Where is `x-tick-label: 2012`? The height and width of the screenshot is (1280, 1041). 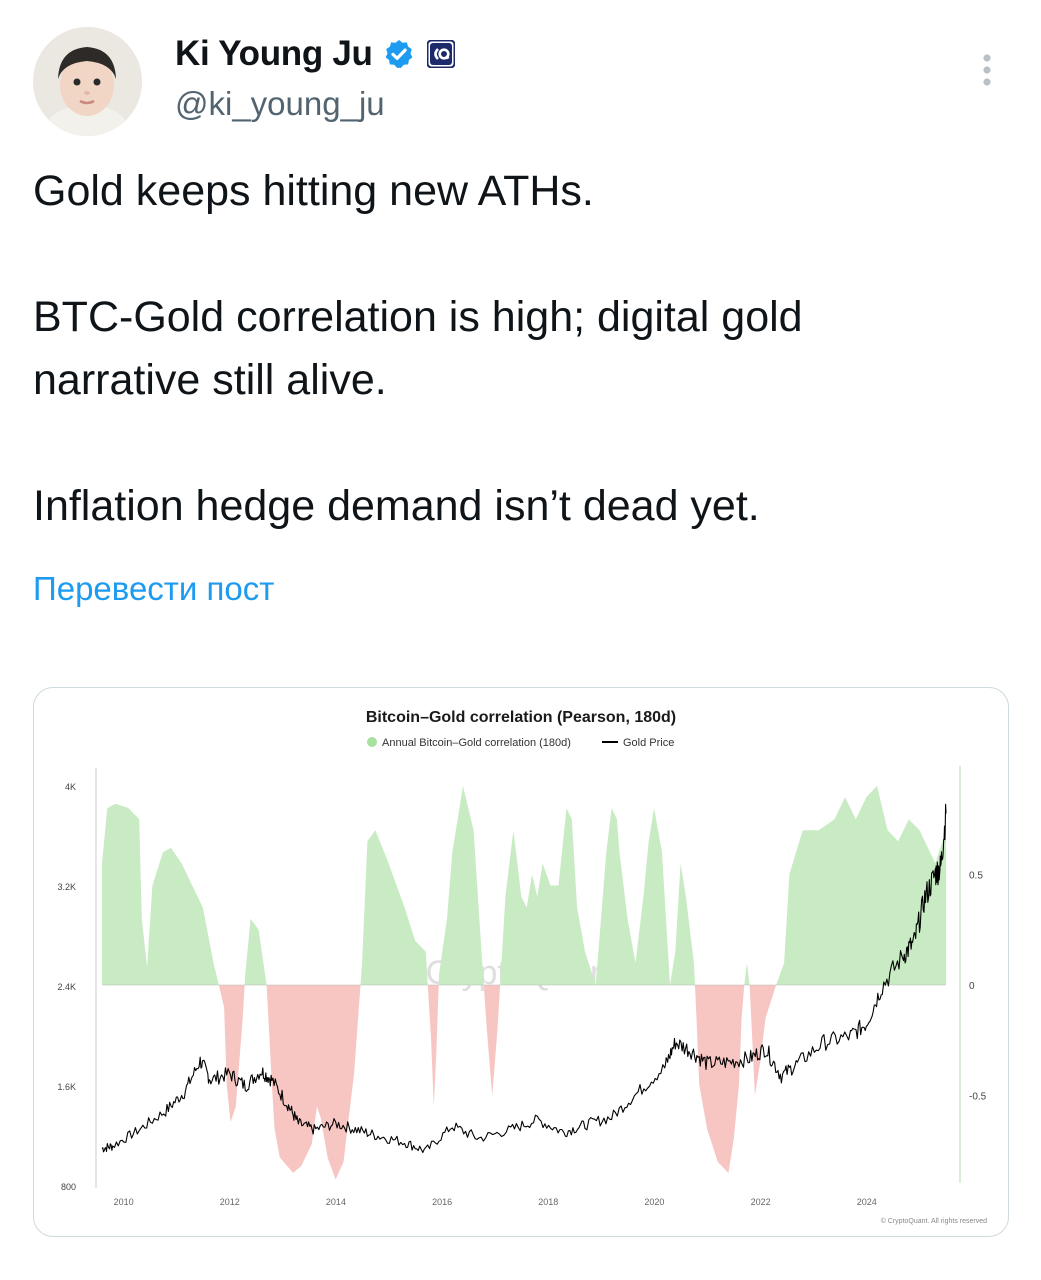
x-tick-label: 2012 is located at coordinates (230, 1202).